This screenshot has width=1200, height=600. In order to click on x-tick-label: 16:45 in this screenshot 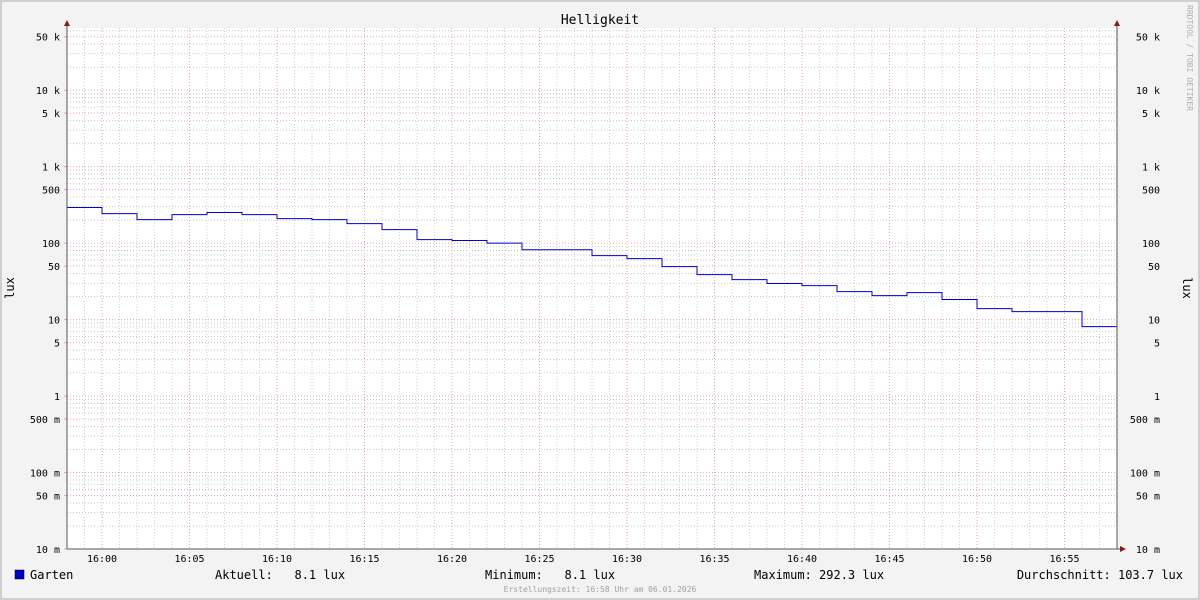, I will do `click(889, 559)`.